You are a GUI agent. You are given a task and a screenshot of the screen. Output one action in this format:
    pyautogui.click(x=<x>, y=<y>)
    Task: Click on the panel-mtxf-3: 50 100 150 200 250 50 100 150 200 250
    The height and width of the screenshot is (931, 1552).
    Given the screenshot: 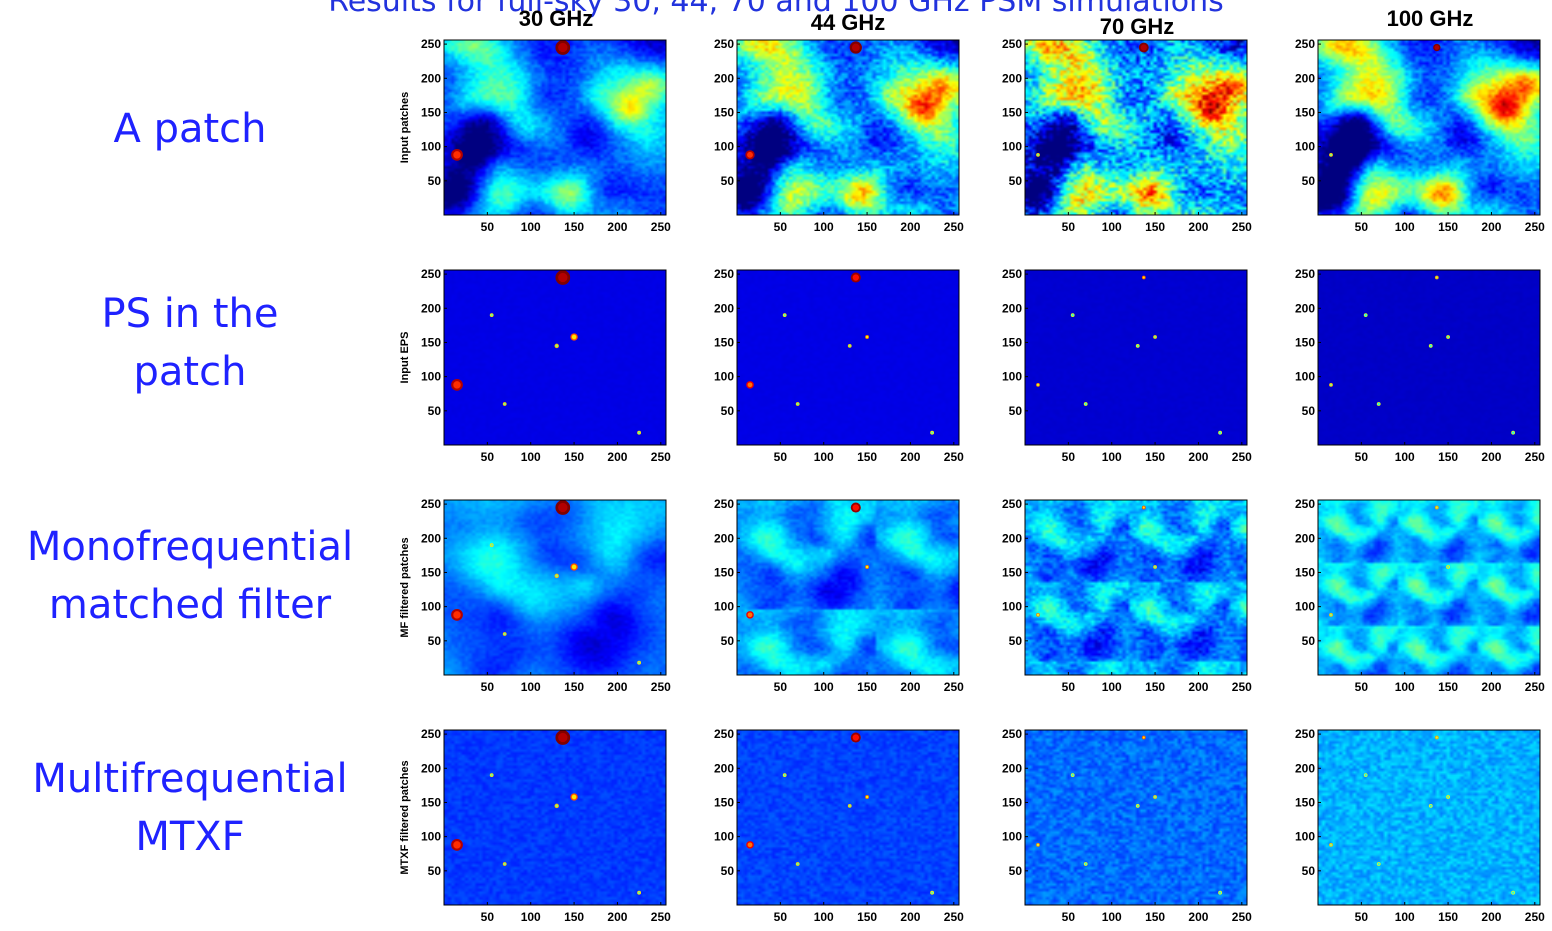 What is the action you would take?
    pyautogui.click(x=1407, y=828)
    